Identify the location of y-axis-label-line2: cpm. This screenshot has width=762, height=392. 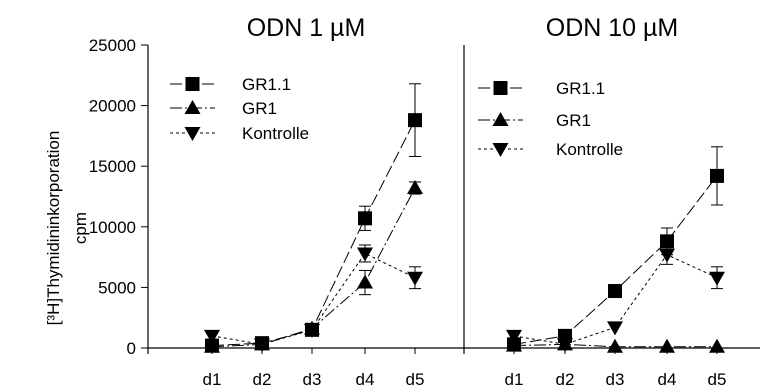
(80, 228).